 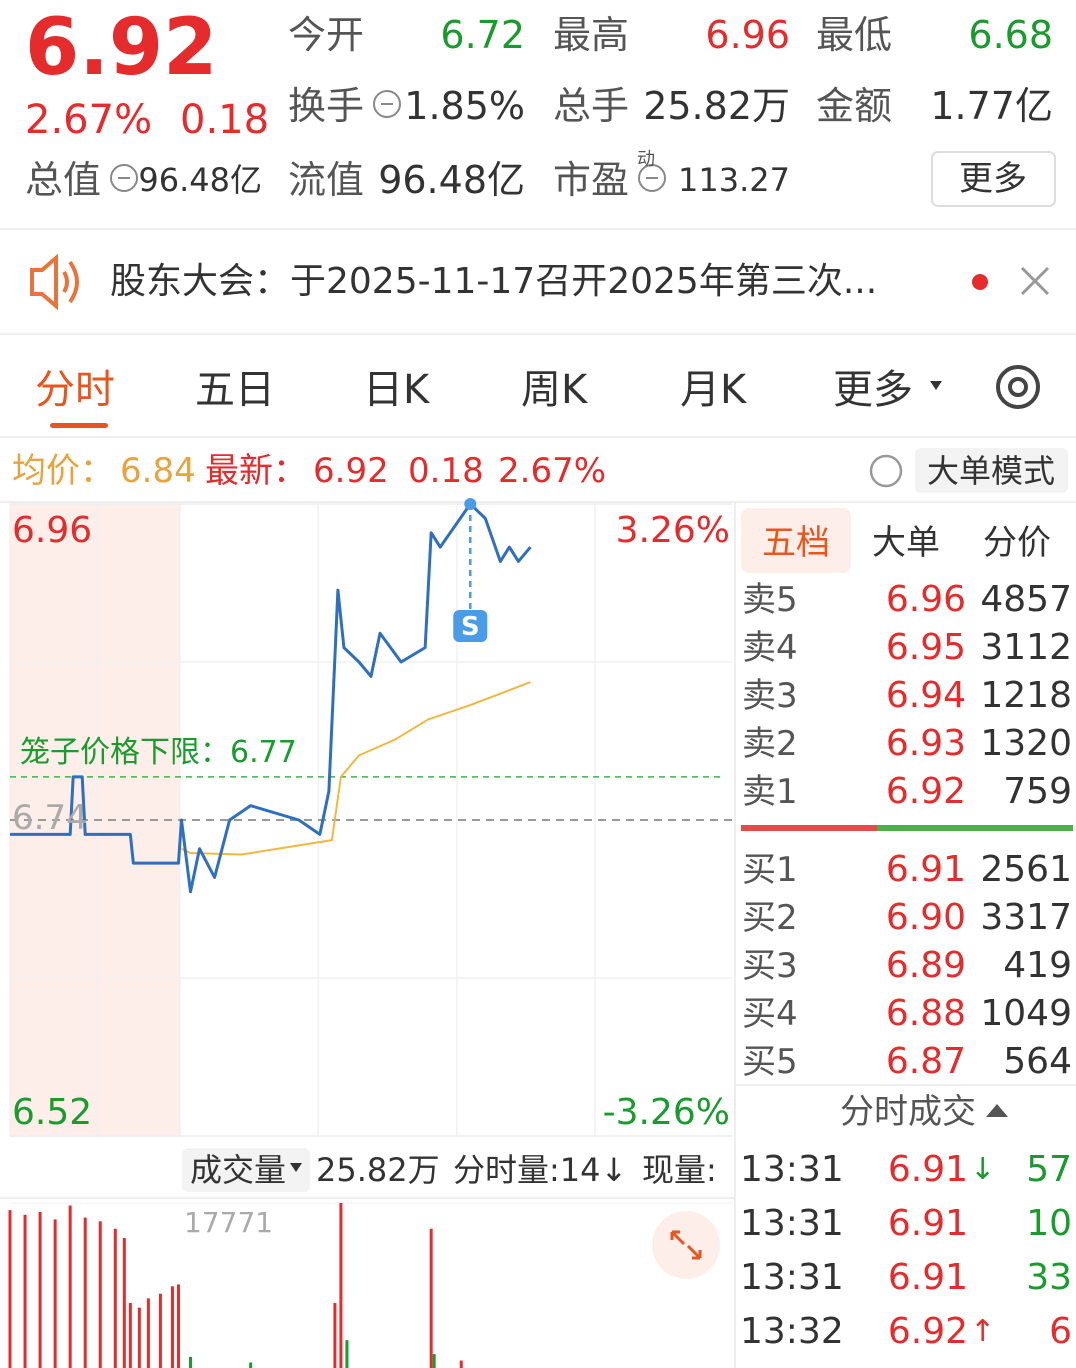 I want to click on volume-selector-label: 成交量, so click(x=238, y=1170).